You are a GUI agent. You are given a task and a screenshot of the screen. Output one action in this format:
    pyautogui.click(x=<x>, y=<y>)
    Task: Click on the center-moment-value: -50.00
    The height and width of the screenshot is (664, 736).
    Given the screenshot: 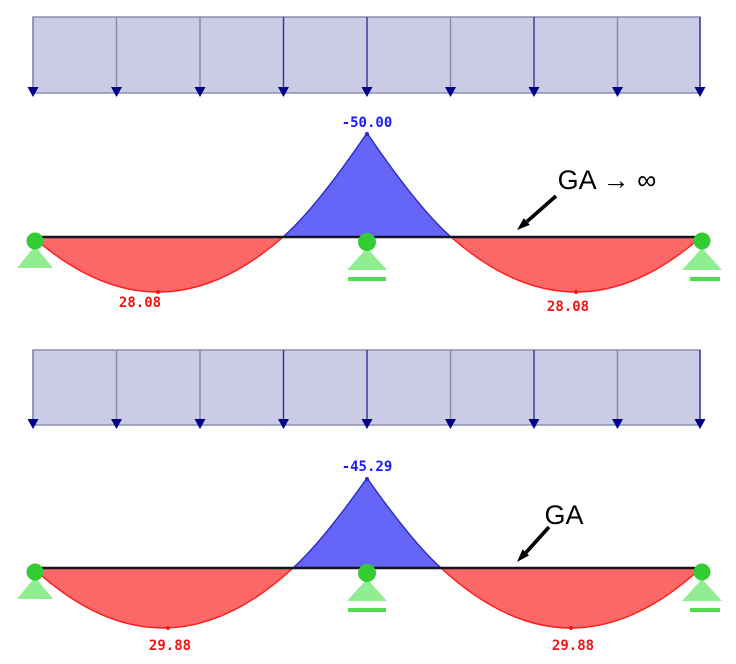 What is the action you would take?
    pyautogui.click(x=367, y=123)
    